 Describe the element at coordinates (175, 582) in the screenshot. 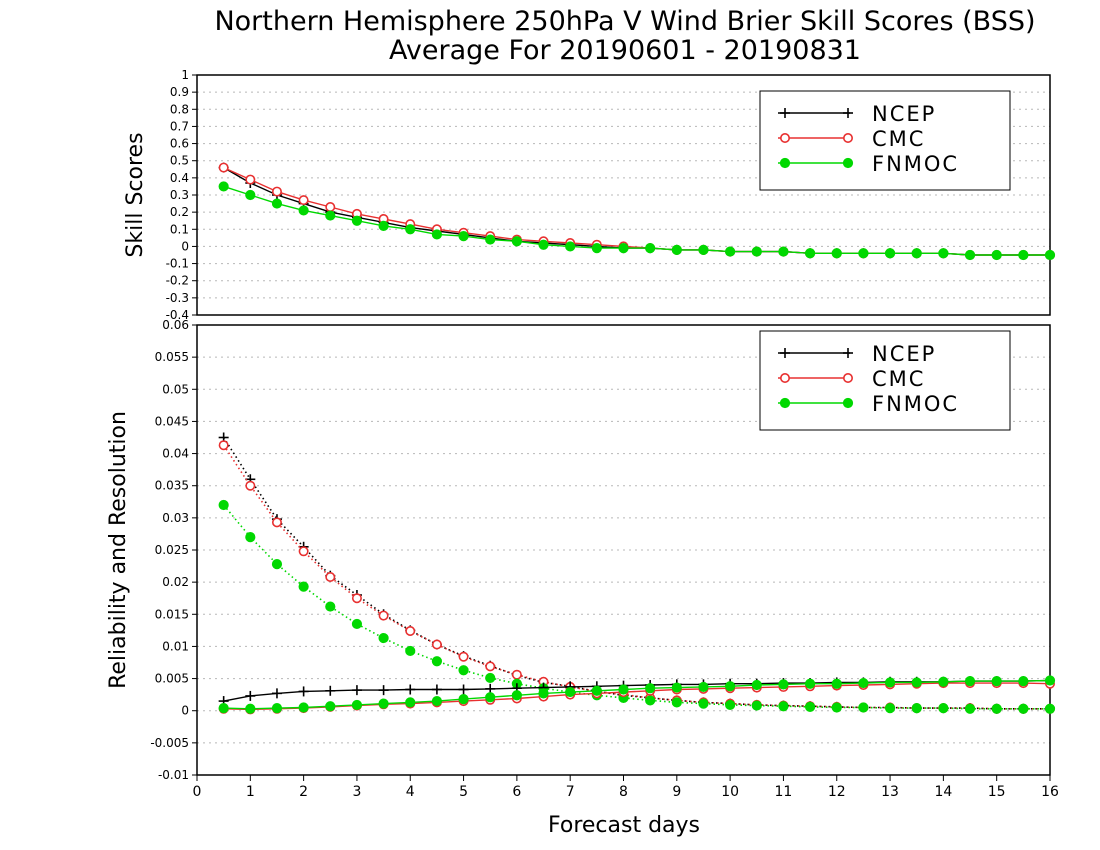

I see `y-tick-label: 0.02` at that location.